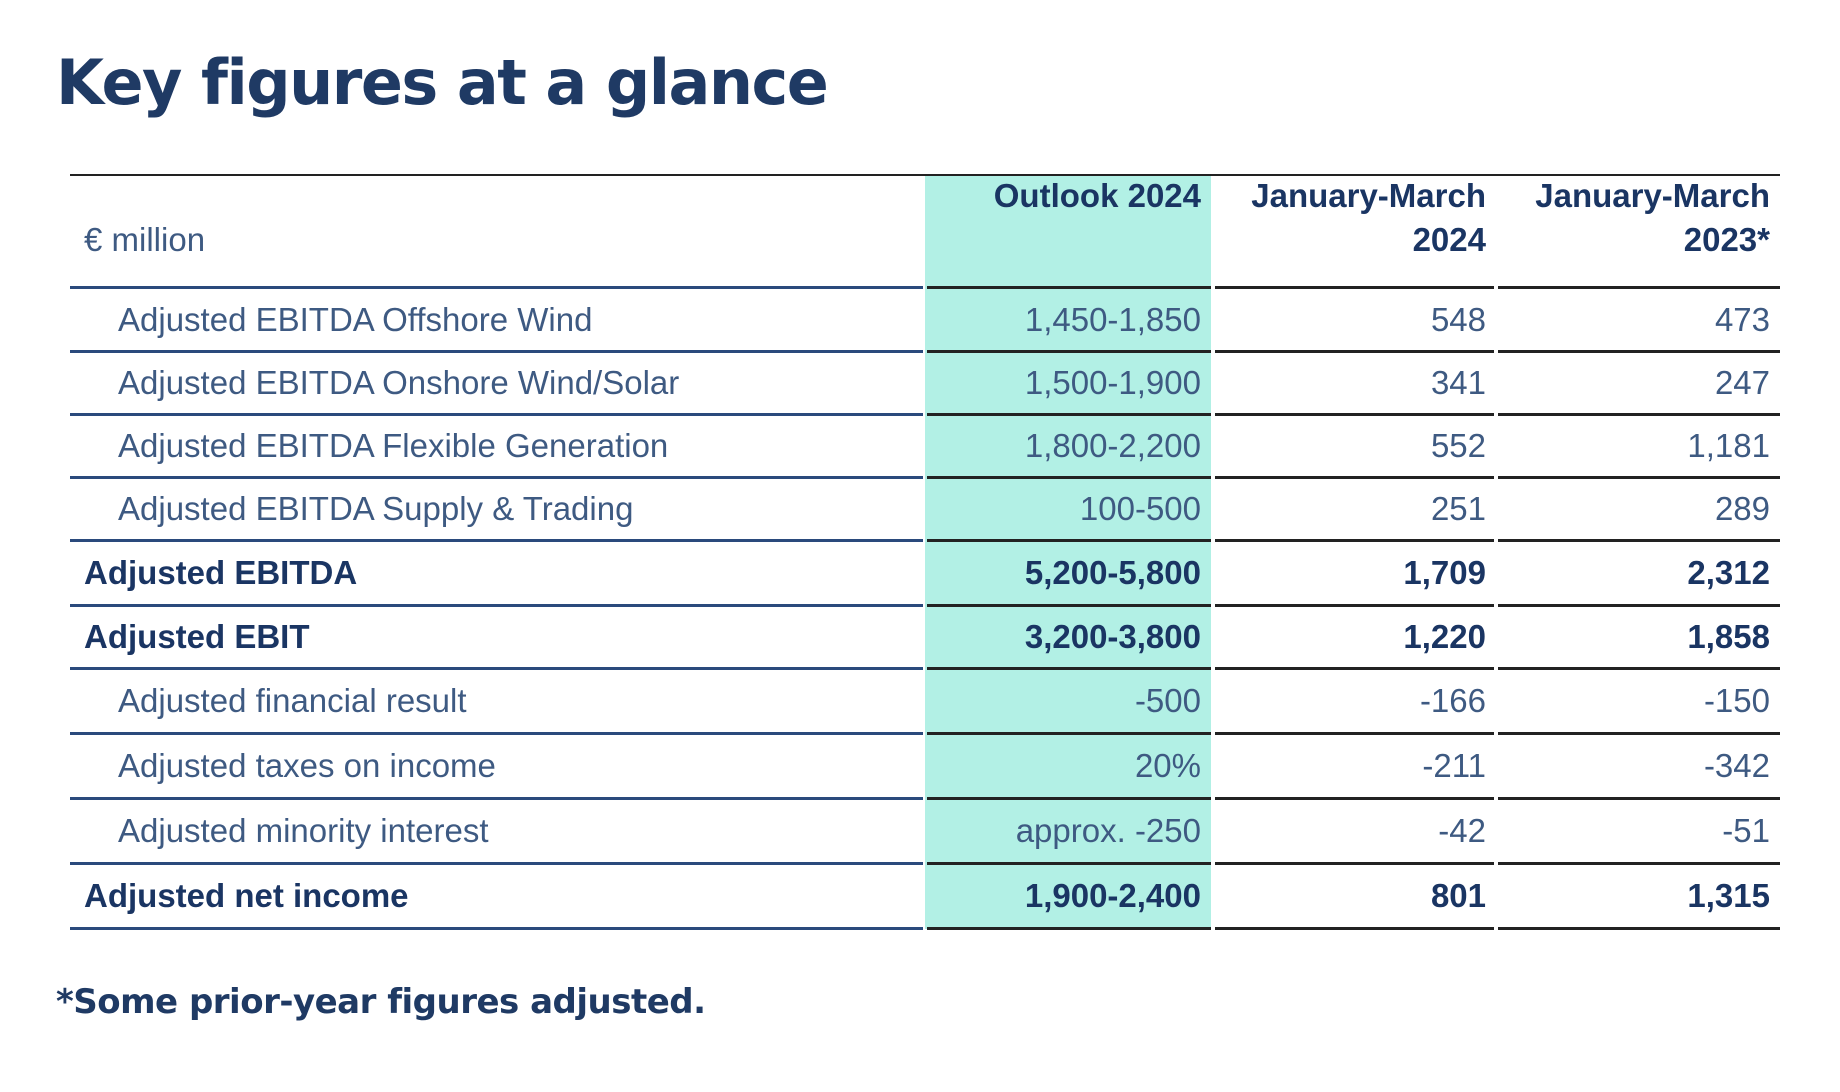 Image resolution: width=1840 pixels, height=1092 pixels. What do you see at coordinates (1167, 765) in the screenshot?
I see `outlook-2024-value: 20%` at bounding box center [1167, 765].